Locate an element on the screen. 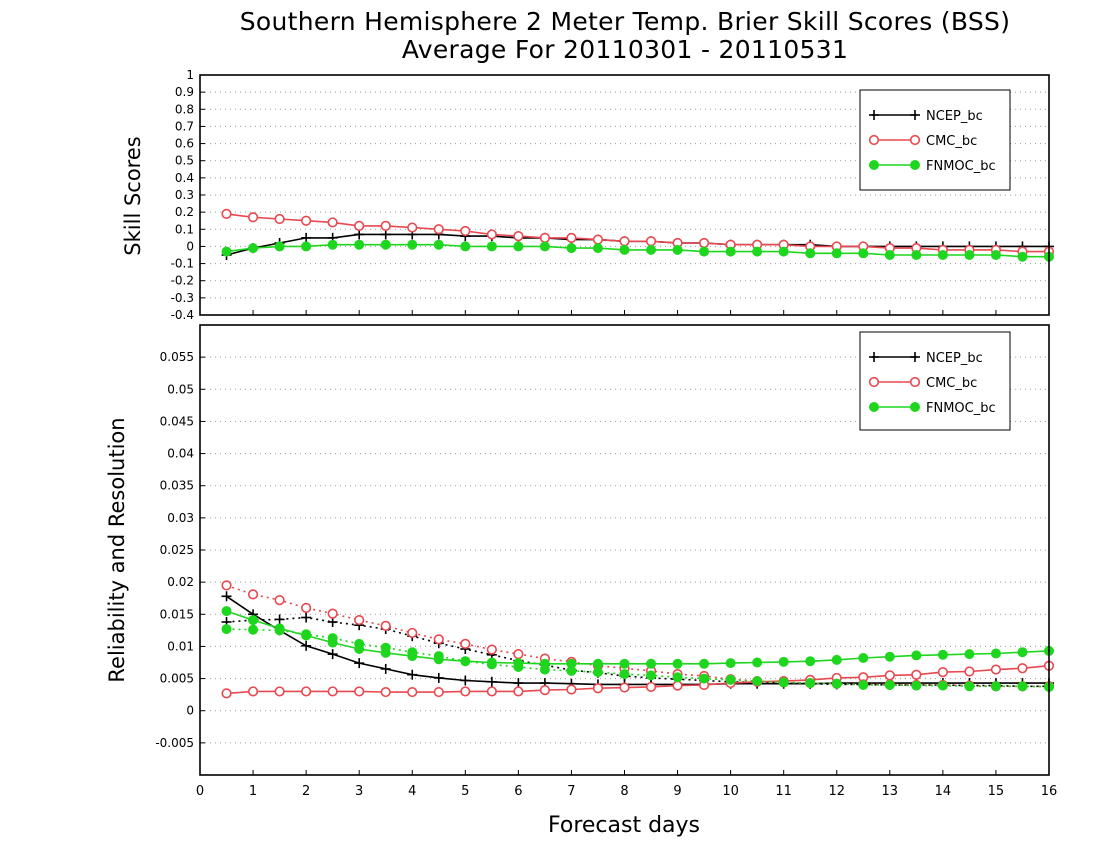  top-ytick-label-2: -0.2 is located at coordinates (182, 281).